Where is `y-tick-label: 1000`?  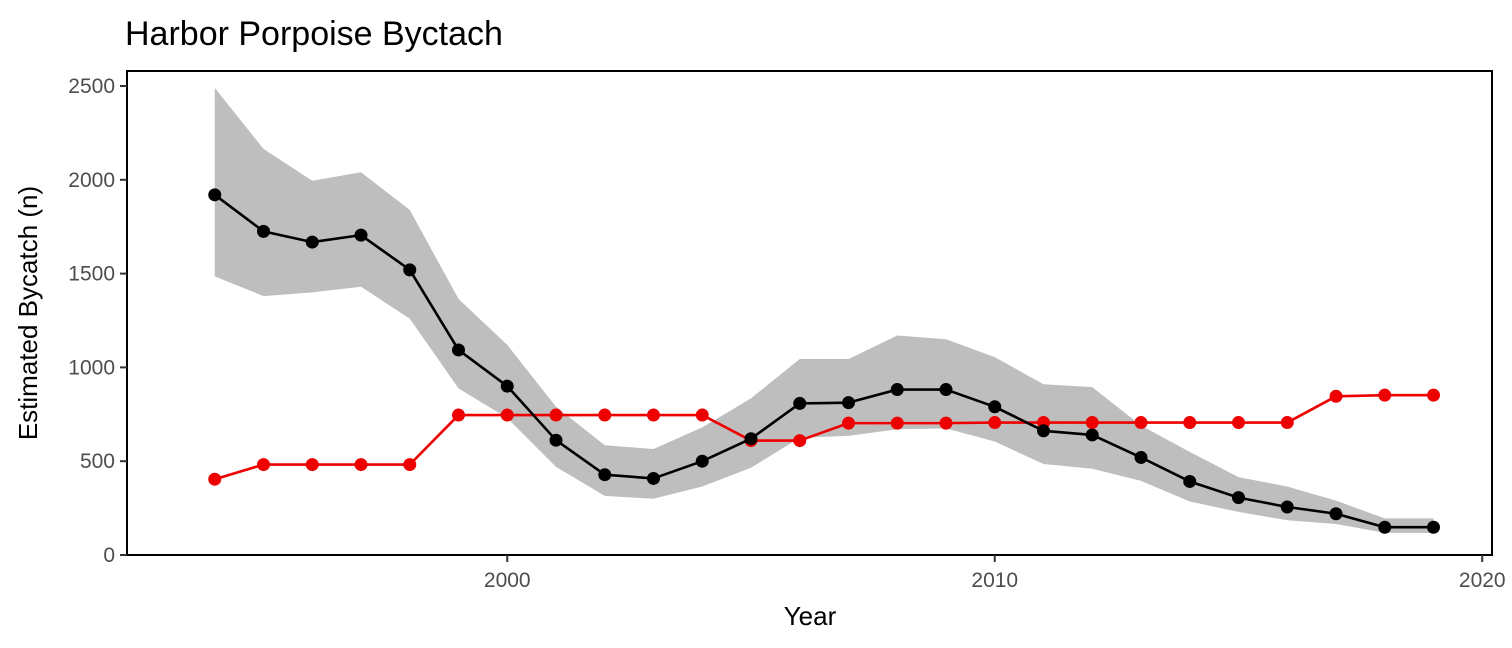
y-tick-label: 1000 is located at coordinates (91, 367).